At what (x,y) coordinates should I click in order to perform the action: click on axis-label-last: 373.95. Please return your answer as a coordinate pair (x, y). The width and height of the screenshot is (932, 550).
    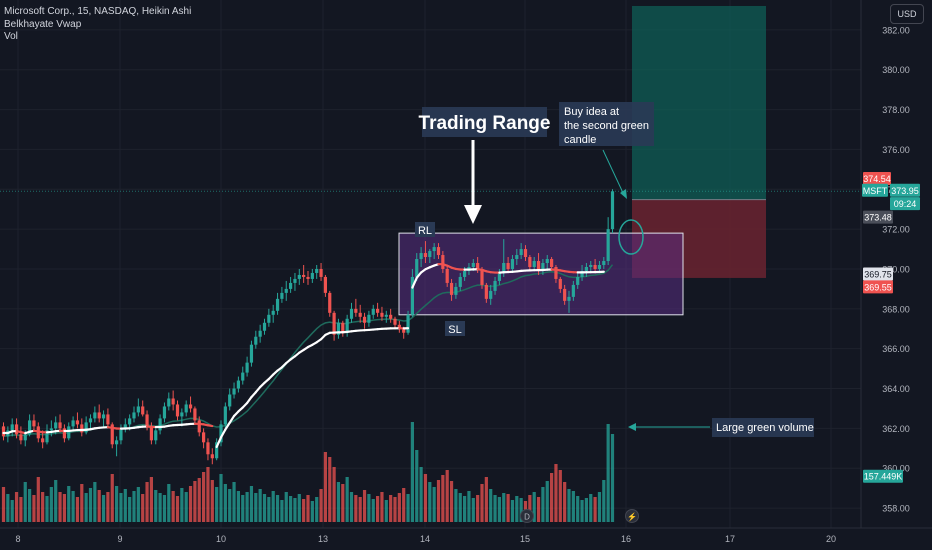
    Looking at the image, I should click on (905, 191).